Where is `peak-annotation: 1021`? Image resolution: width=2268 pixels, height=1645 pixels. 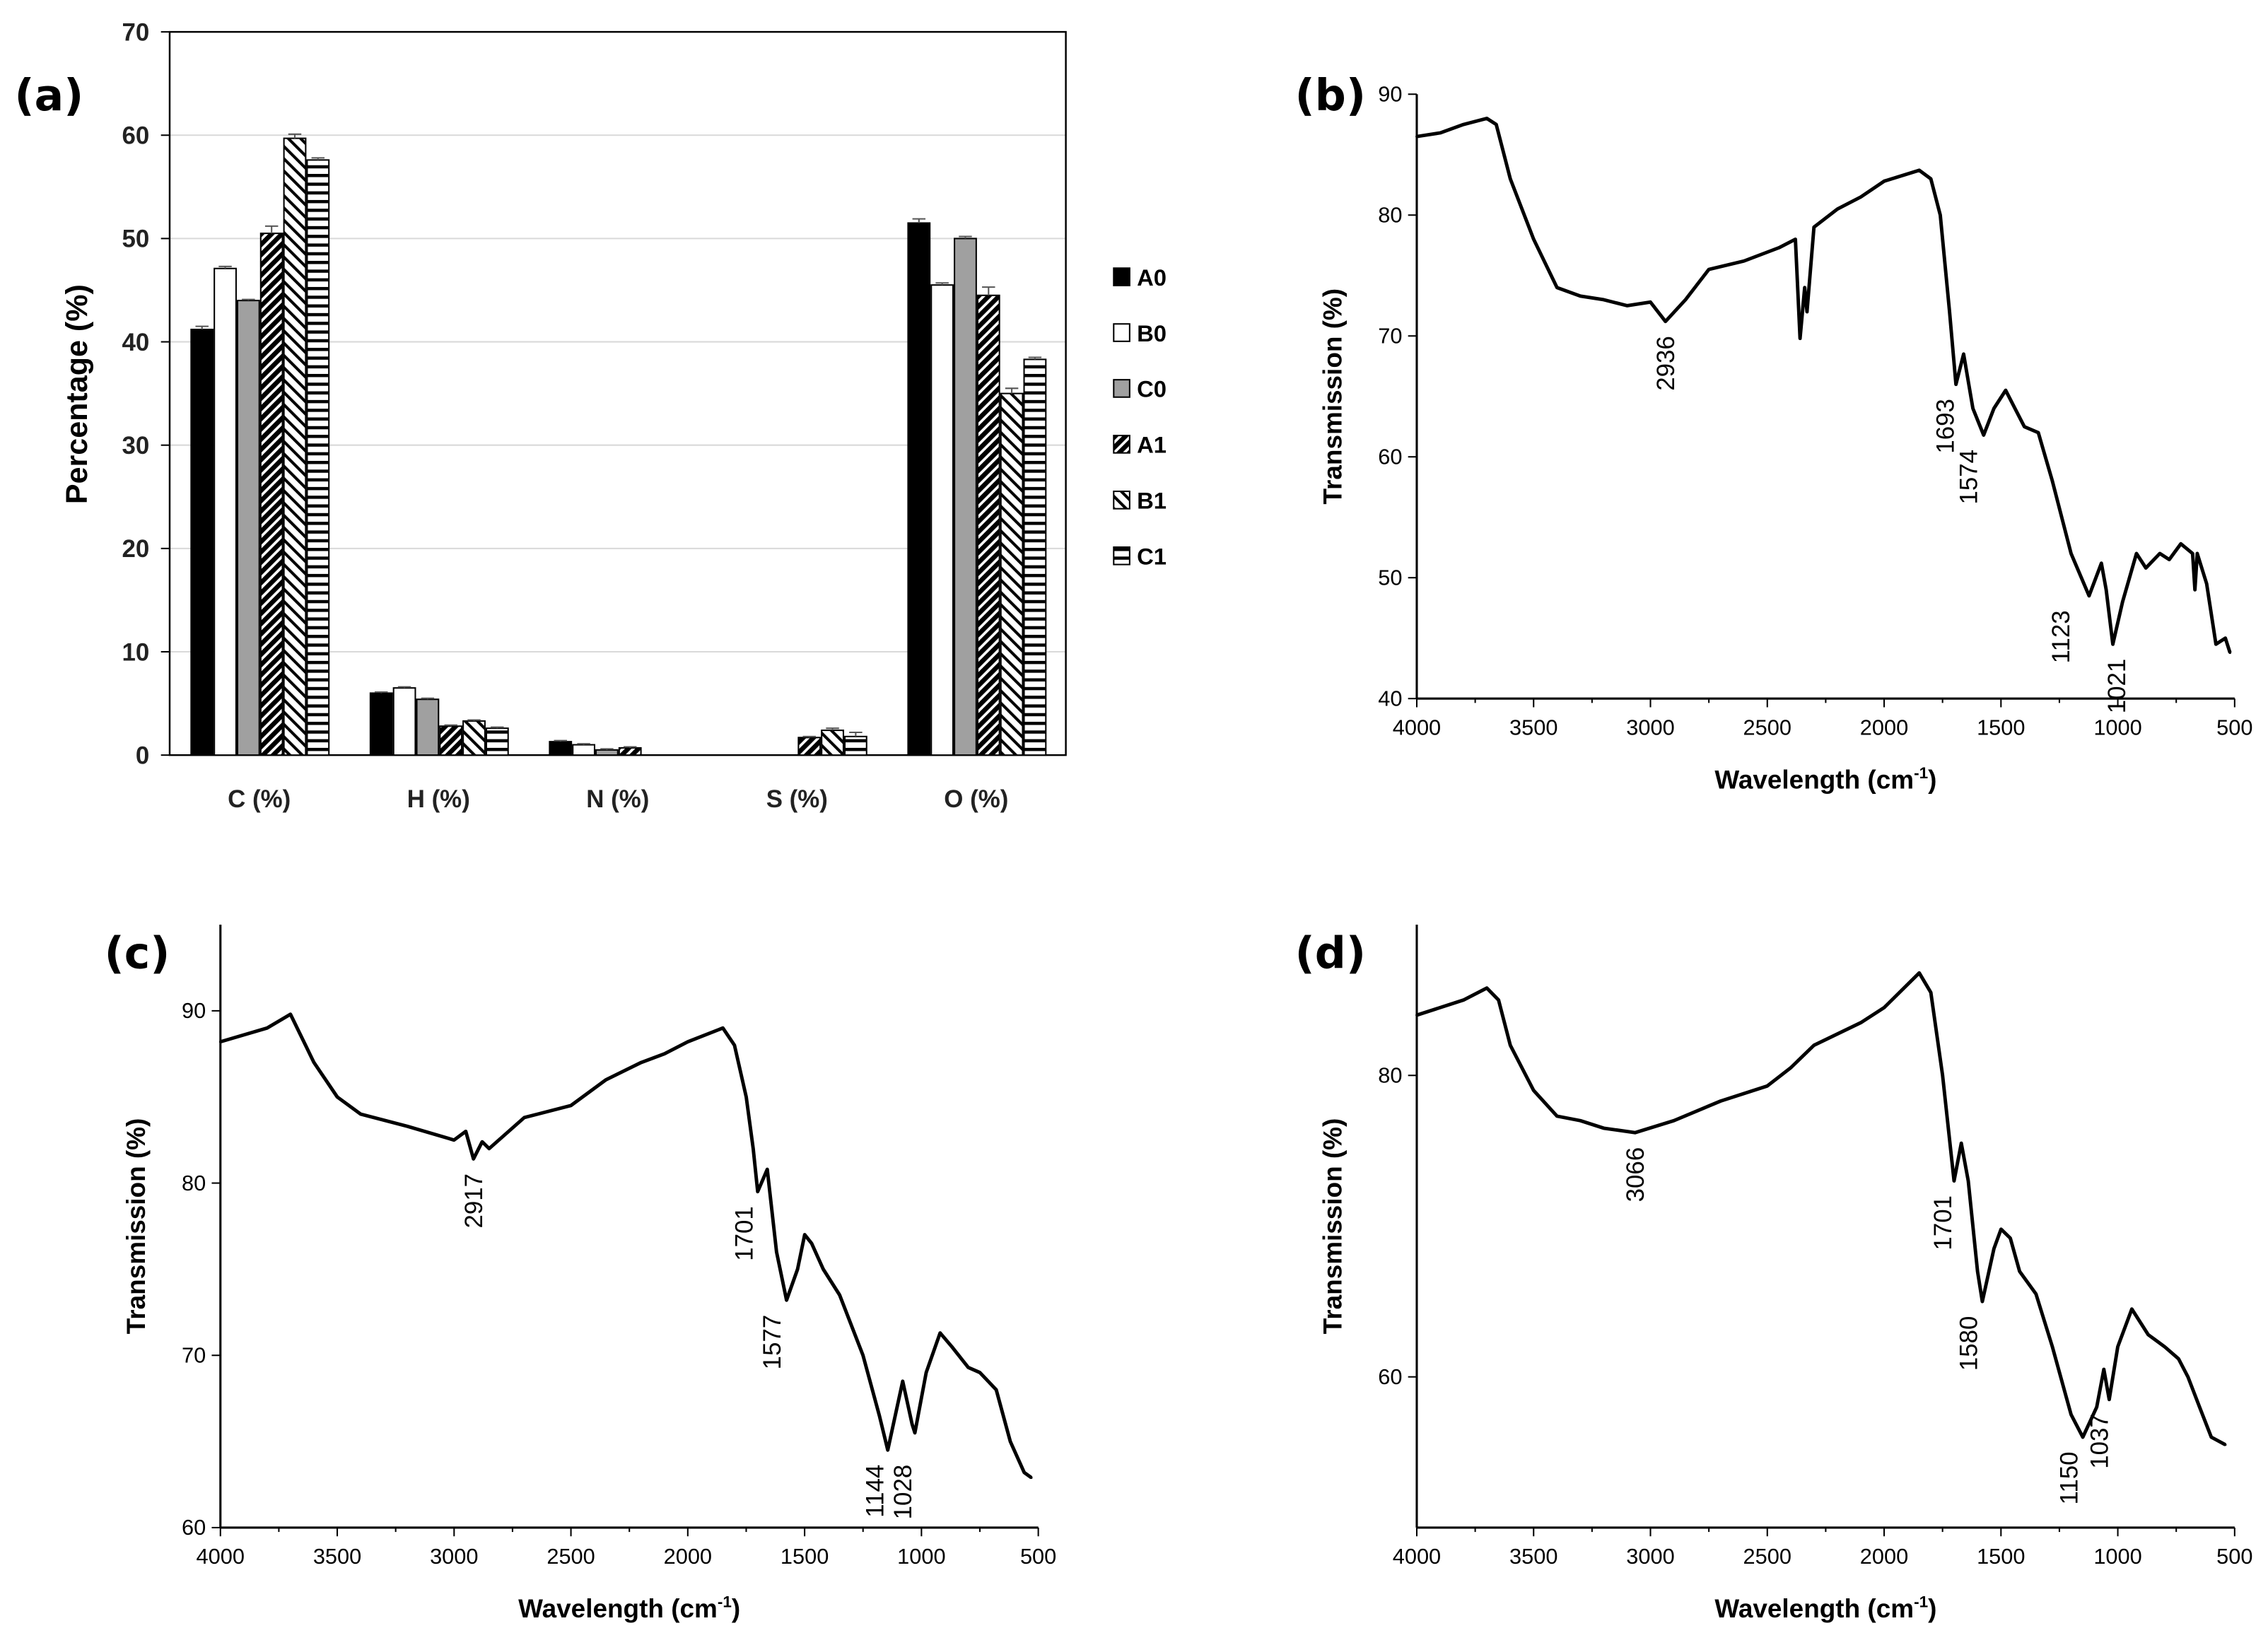
peak-annotation: 1021 is located at coordinates (2117, 686).